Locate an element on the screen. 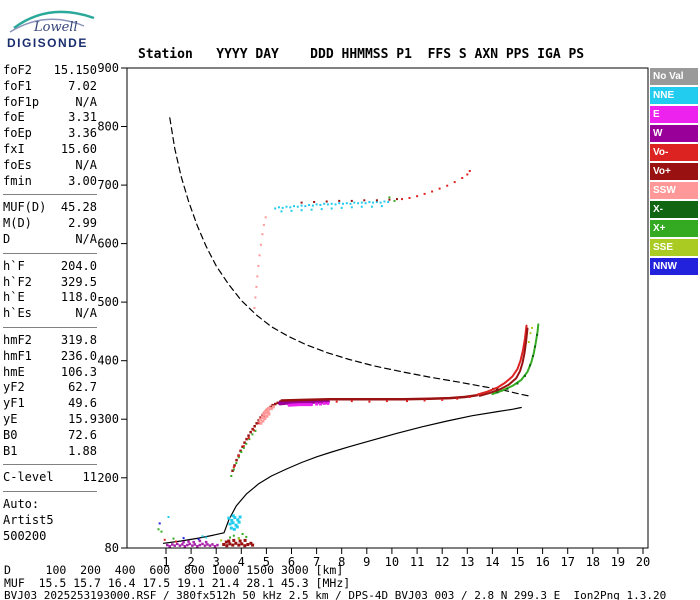 This screenshot has height=600, width=700. parameter-name: h`Es is located at coordinates (17, 313).